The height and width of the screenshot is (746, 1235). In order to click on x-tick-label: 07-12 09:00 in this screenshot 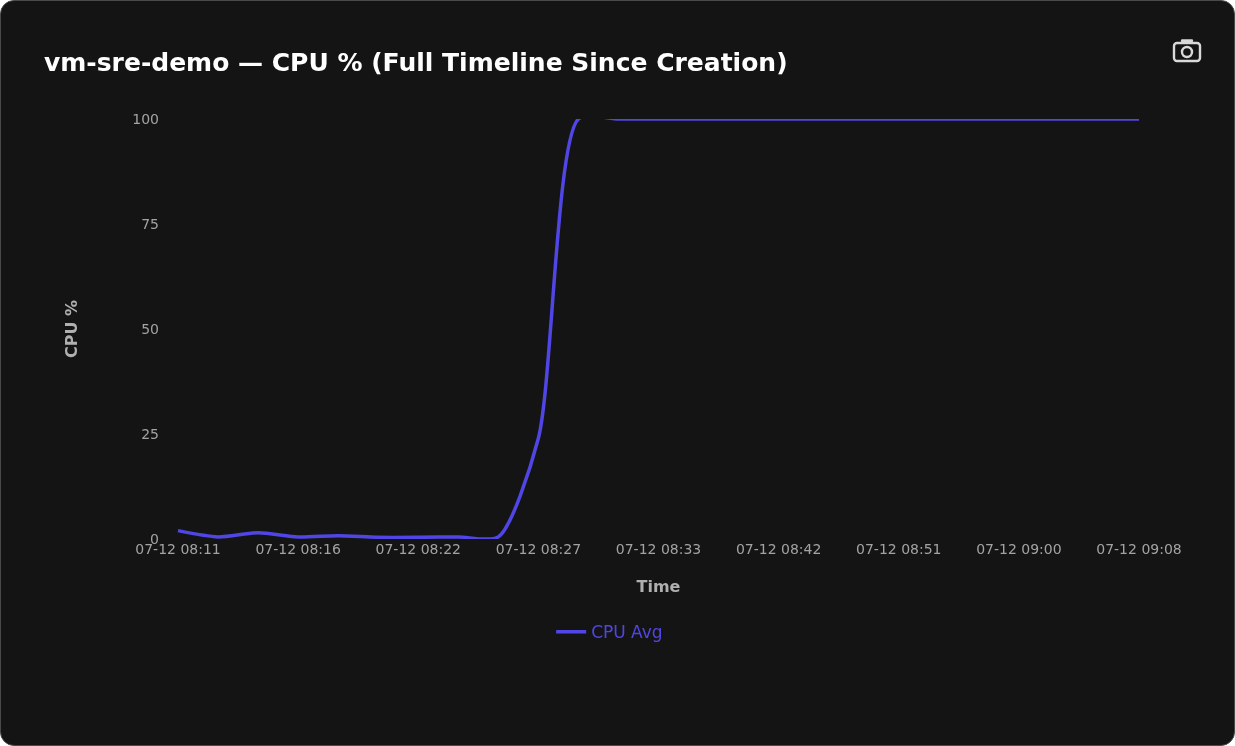, I will do `click(1019, 549)`.